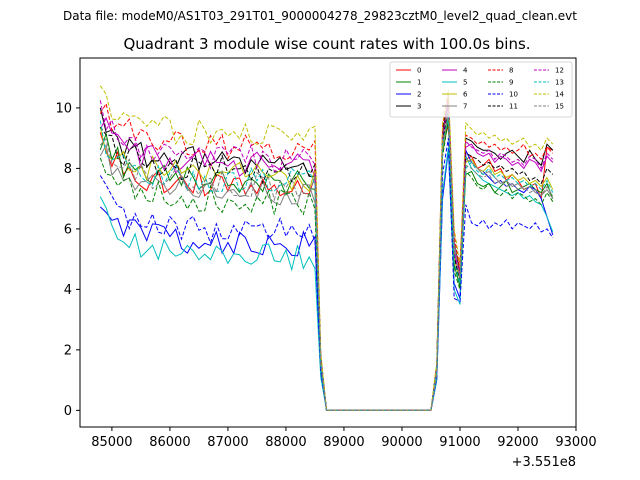 The image size is (640, 480). Describe the element at coordinates (68, 411) in the screenshot. I see `y-tick-label: 0` at that location.